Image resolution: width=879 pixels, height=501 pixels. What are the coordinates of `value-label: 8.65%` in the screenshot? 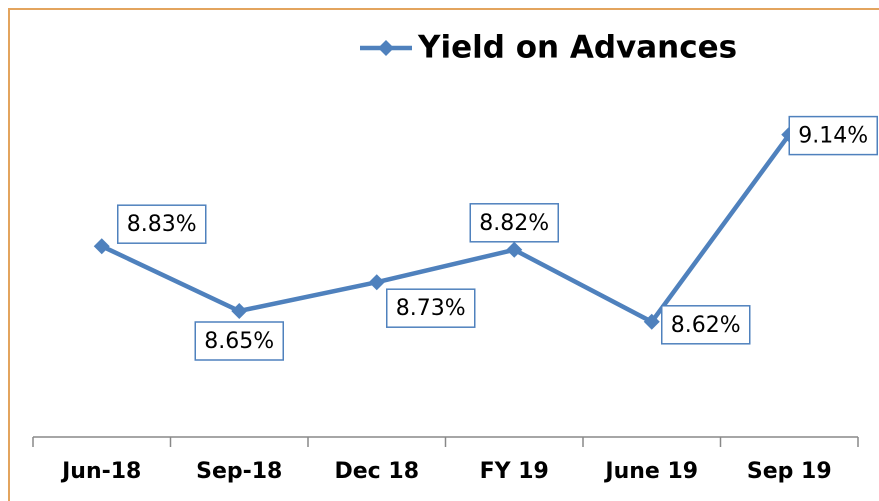 It's located at (239, 341).